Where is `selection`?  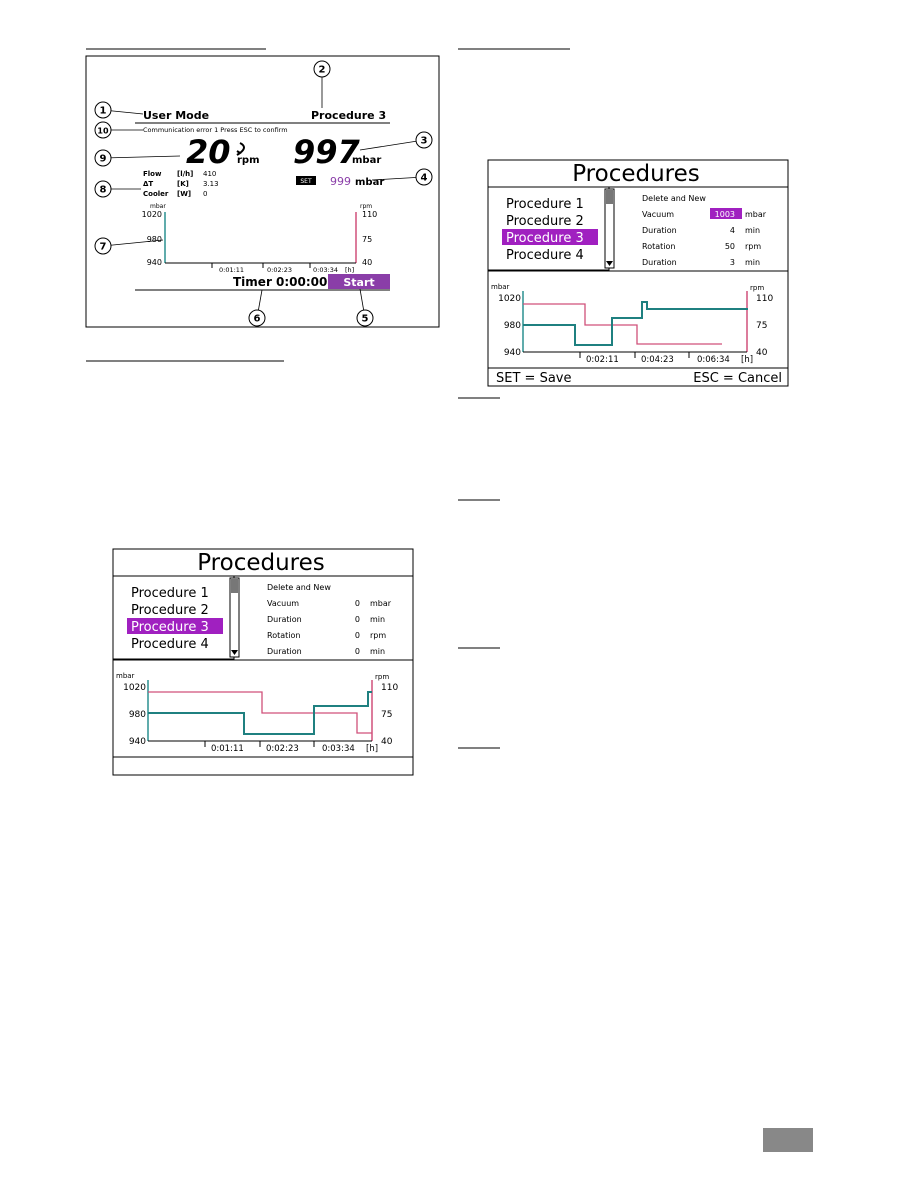 selection is located at coordinates (175, 626).